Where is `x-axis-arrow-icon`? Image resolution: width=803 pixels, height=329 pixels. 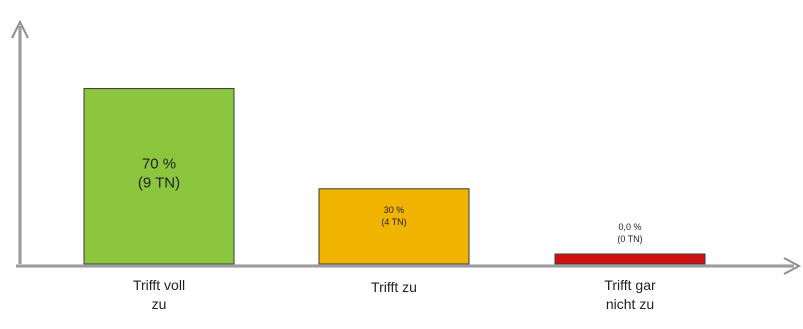
x-axis-arrow-icon is located at coordinates (792, 266).